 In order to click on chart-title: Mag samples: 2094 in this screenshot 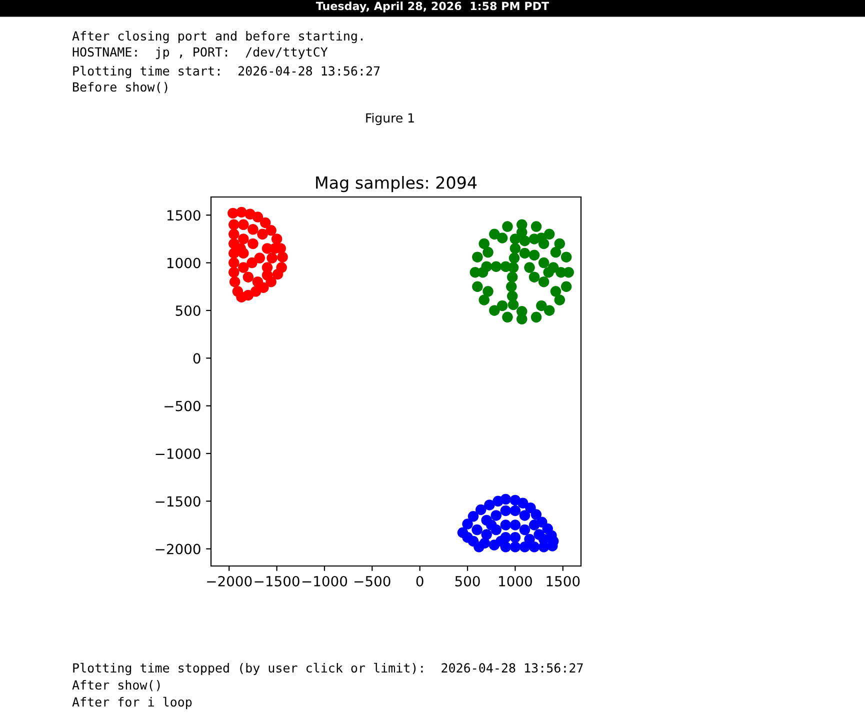, I will do `click(396, 184)`.